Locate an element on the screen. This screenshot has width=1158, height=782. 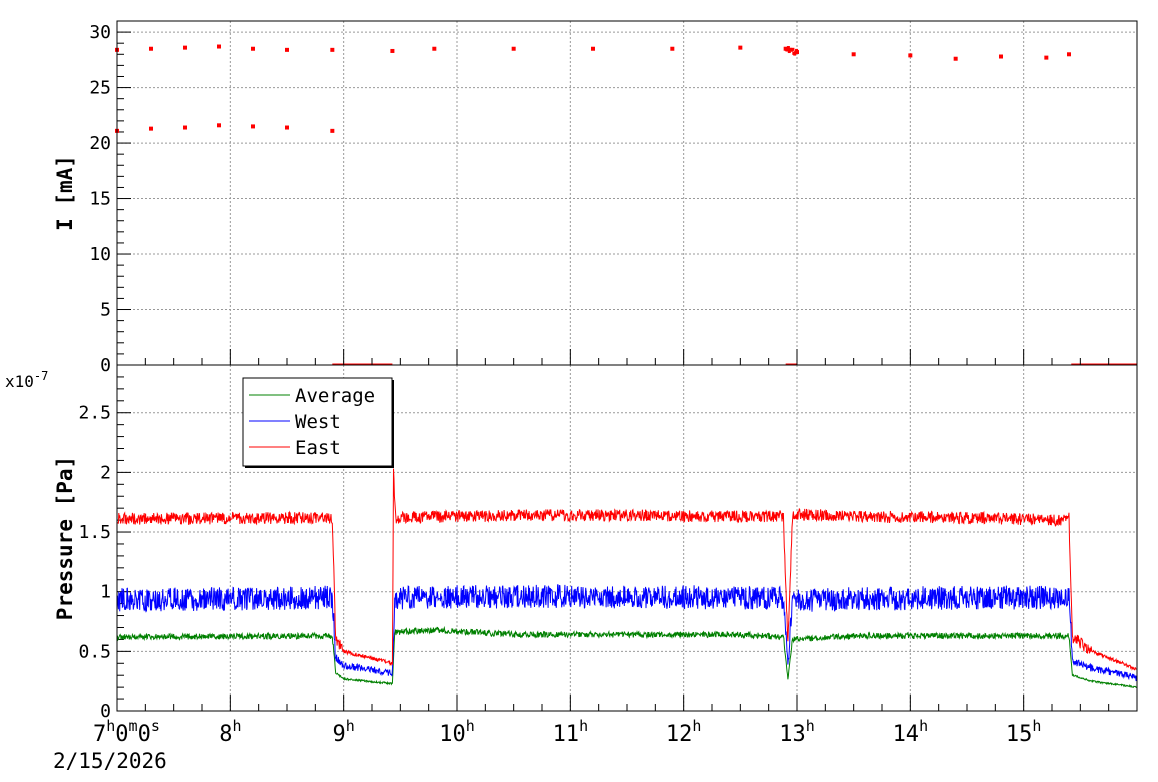
x-tick-hour: 15 is located at coordinates (1019, 734).